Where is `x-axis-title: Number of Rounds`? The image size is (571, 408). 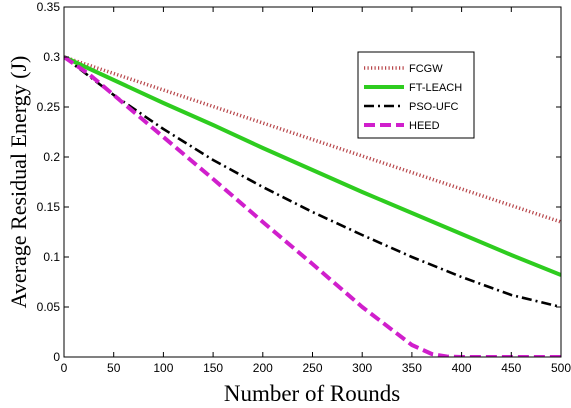
x-axis-title: Number of Rounds is located at coordinates (312, 393).